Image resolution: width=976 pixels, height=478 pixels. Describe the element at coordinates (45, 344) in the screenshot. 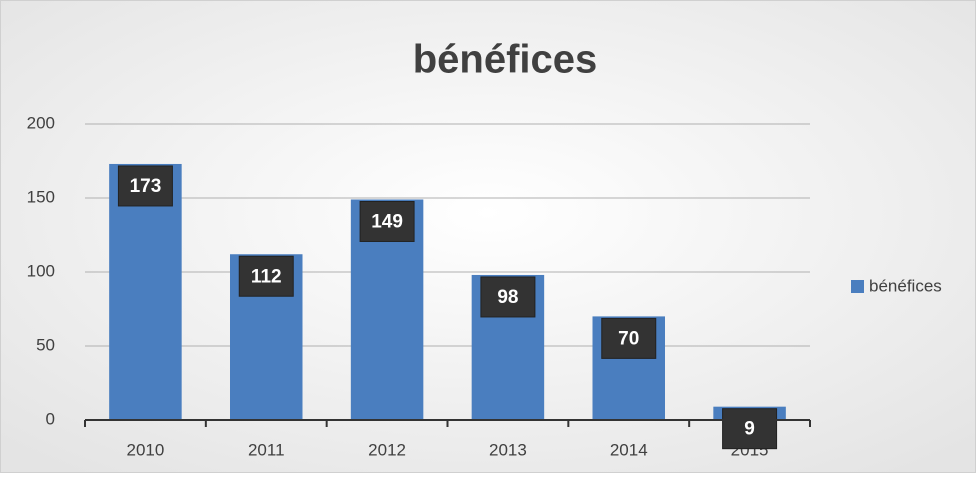

I see `y-tick-label: 50` at that location.